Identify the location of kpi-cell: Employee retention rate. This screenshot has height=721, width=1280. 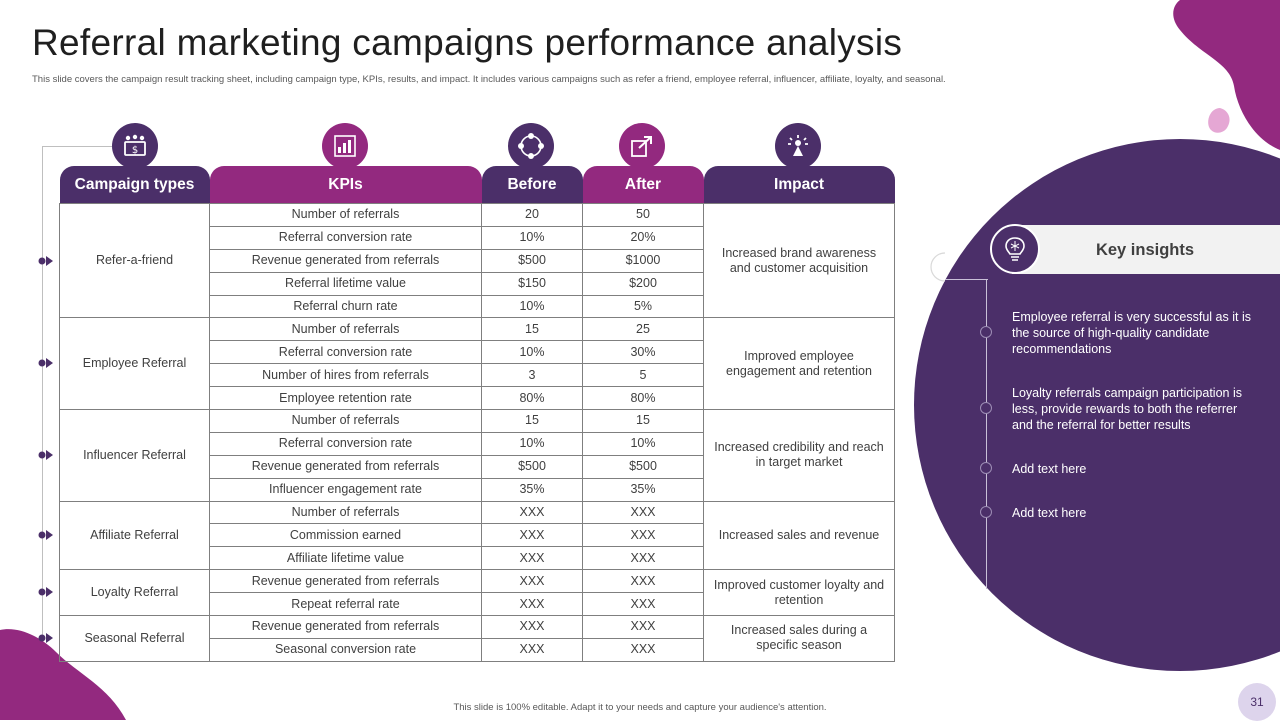
(345, 398).